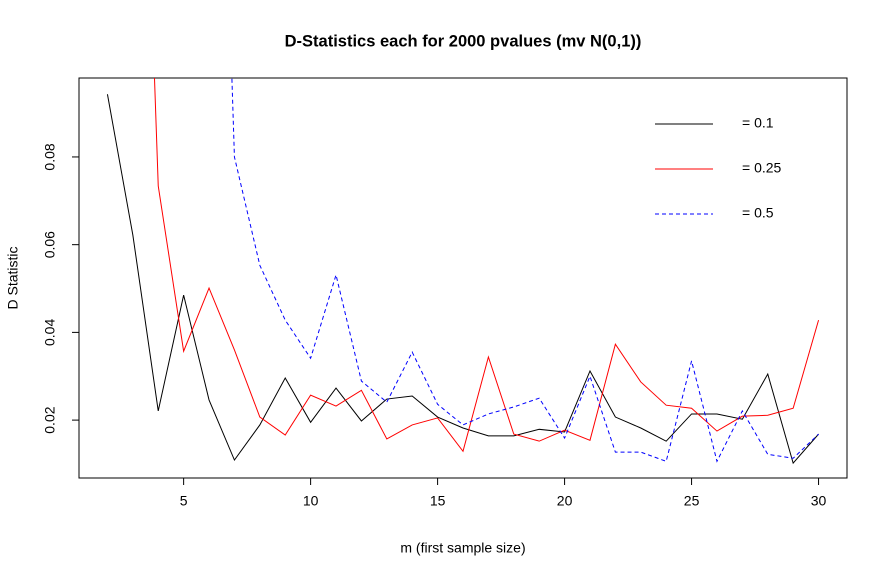  Describe the element at coordinates (462, 548) in the screenshot. I see `x-axis-label: m (first sample size)` at that location.